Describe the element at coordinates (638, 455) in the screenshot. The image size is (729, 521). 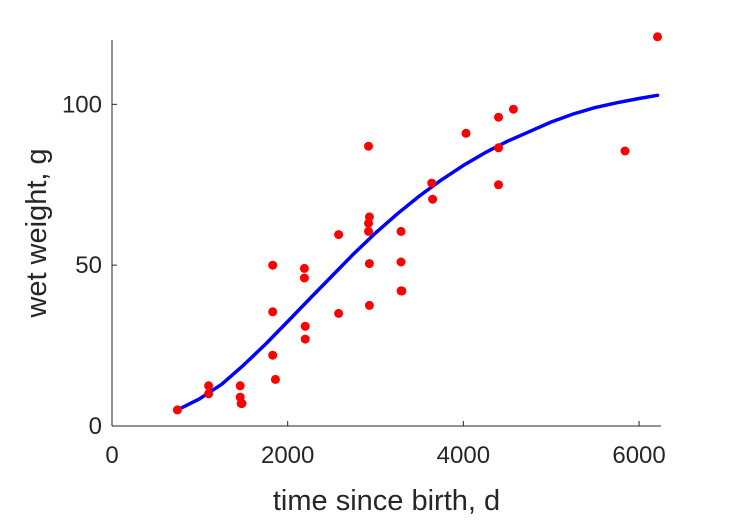
I see `x-tick-label: 6000` at that location.